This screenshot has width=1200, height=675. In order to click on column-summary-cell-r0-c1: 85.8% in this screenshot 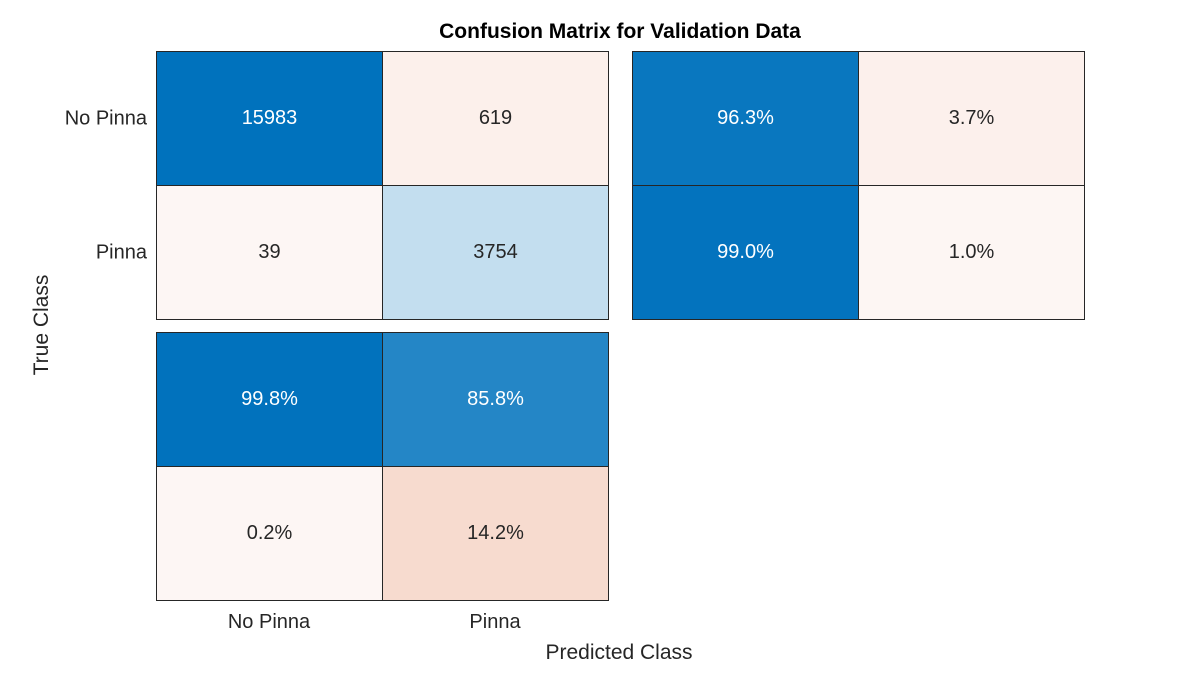, I will do `click(495, 399)`.